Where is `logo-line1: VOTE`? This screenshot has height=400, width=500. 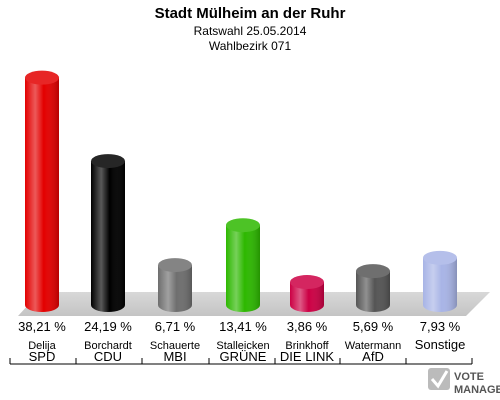 logo-line1: VOTE is located at coordinates (469, 377).